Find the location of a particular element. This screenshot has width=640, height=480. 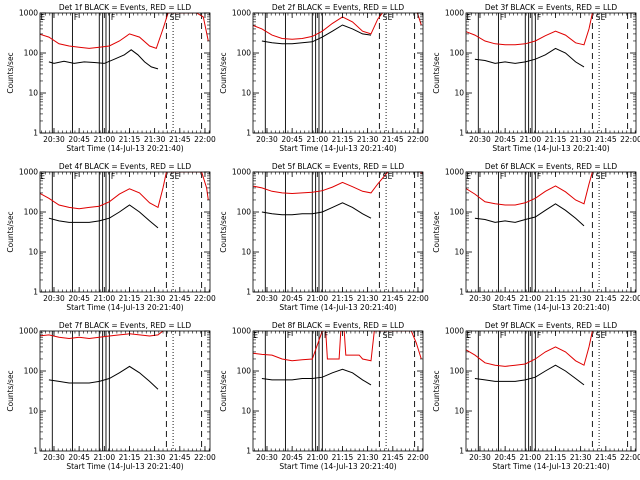

chart-title: Det 8f BLACK = Events, RED = LLD is located at coordinates (338, 325).